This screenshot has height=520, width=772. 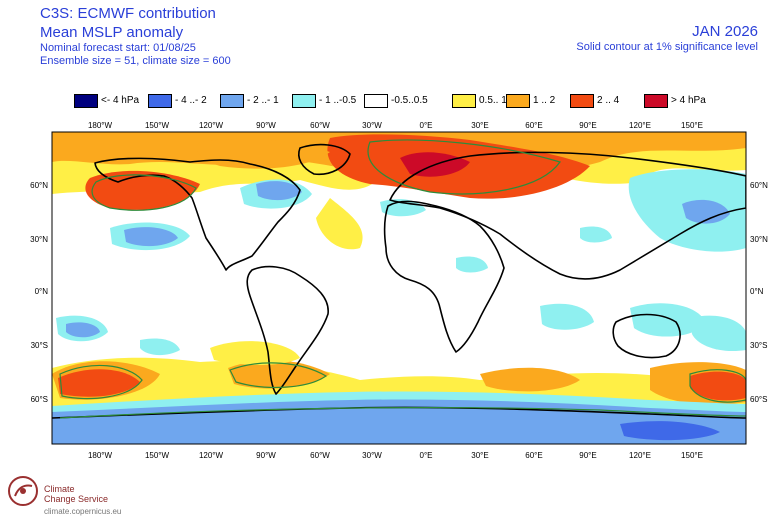 I want to click on latitude-labels-right: 60°N 30°N 0°N 30°S 60°S, so click(x=759, y=292).